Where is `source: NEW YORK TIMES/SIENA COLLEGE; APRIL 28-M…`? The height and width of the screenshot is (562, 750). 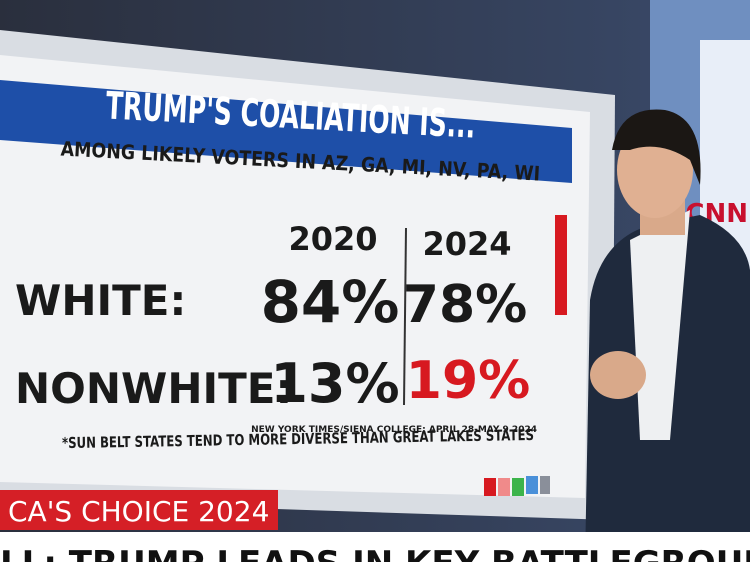
source: NEW YORK TIMES/SIENA COLLEGE; APRIL 28-M… is located at coordinates (394, 430).